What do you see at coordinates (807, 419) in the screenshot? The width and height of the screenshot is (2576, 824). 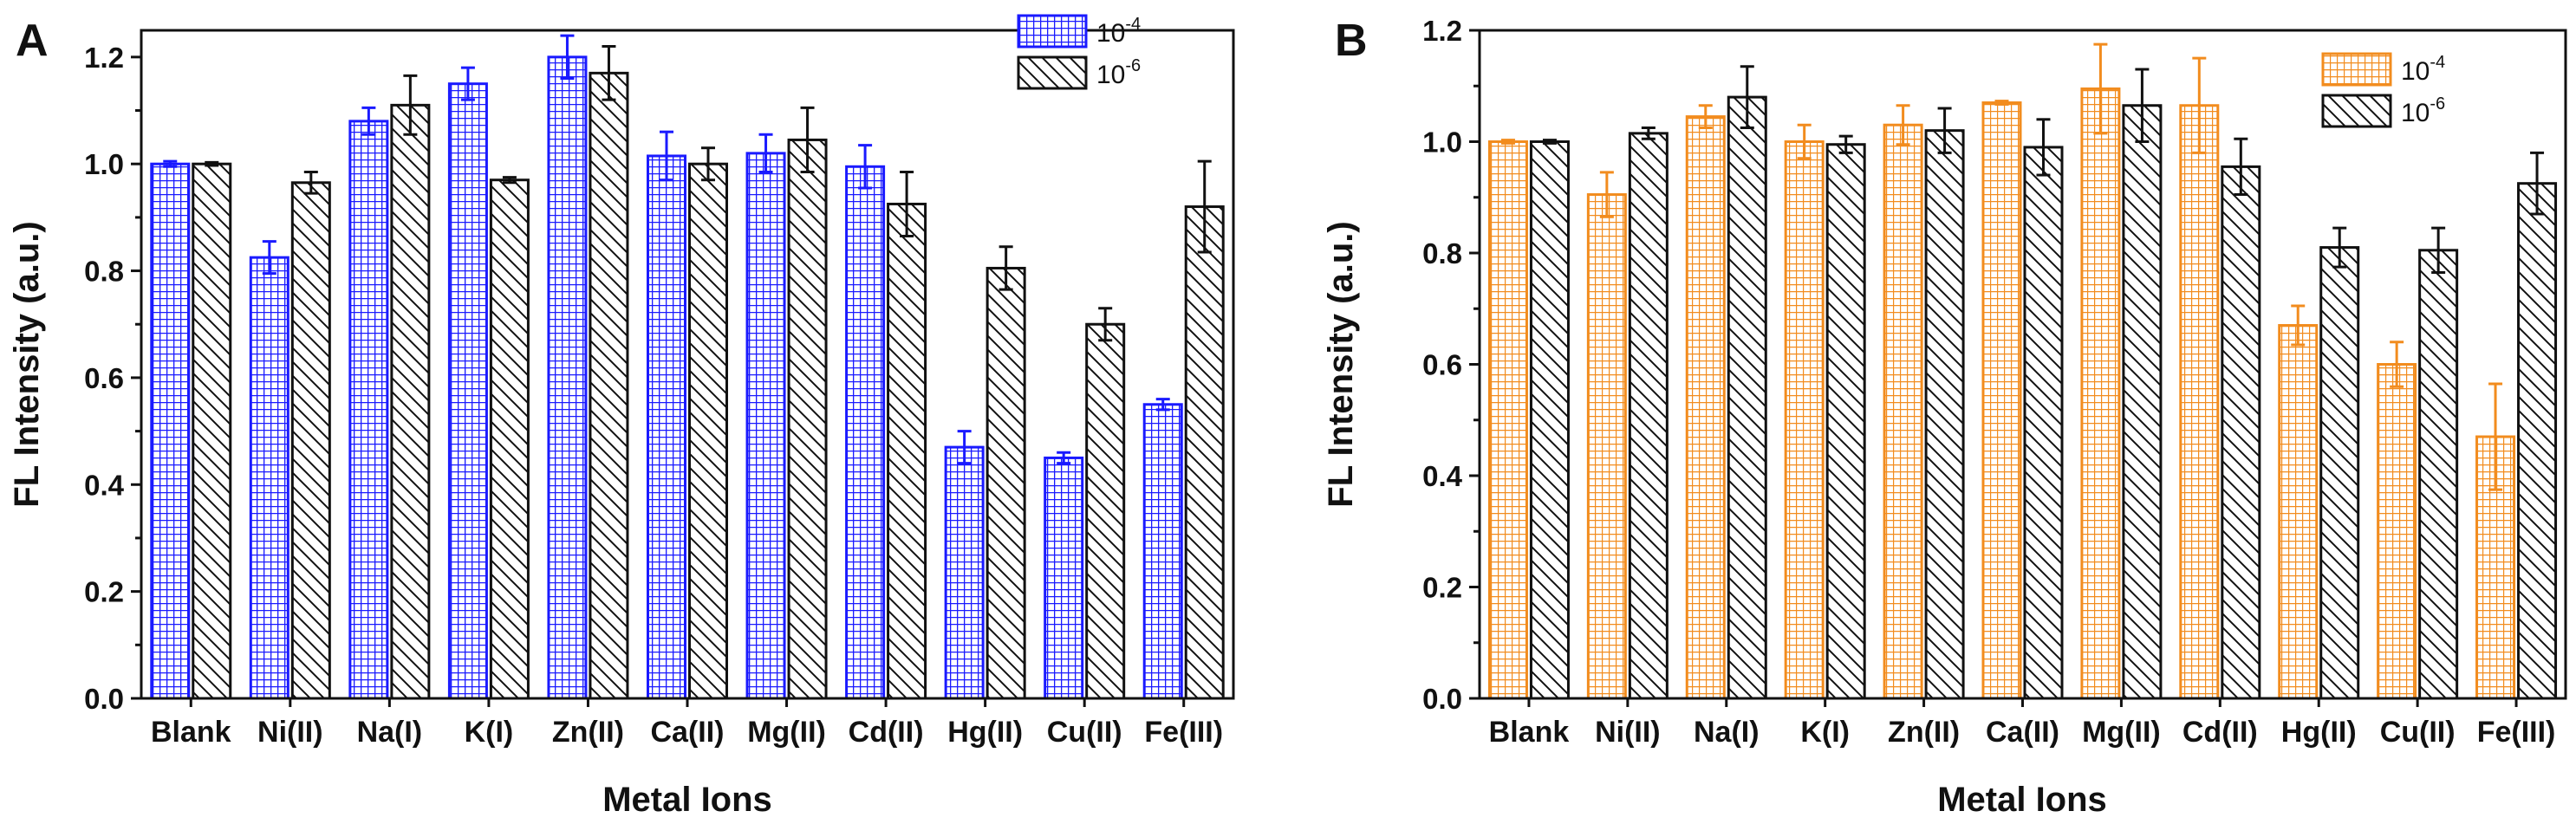 I see `bar-A-10-6-Mg(II)` at bounding box center [807, 419].